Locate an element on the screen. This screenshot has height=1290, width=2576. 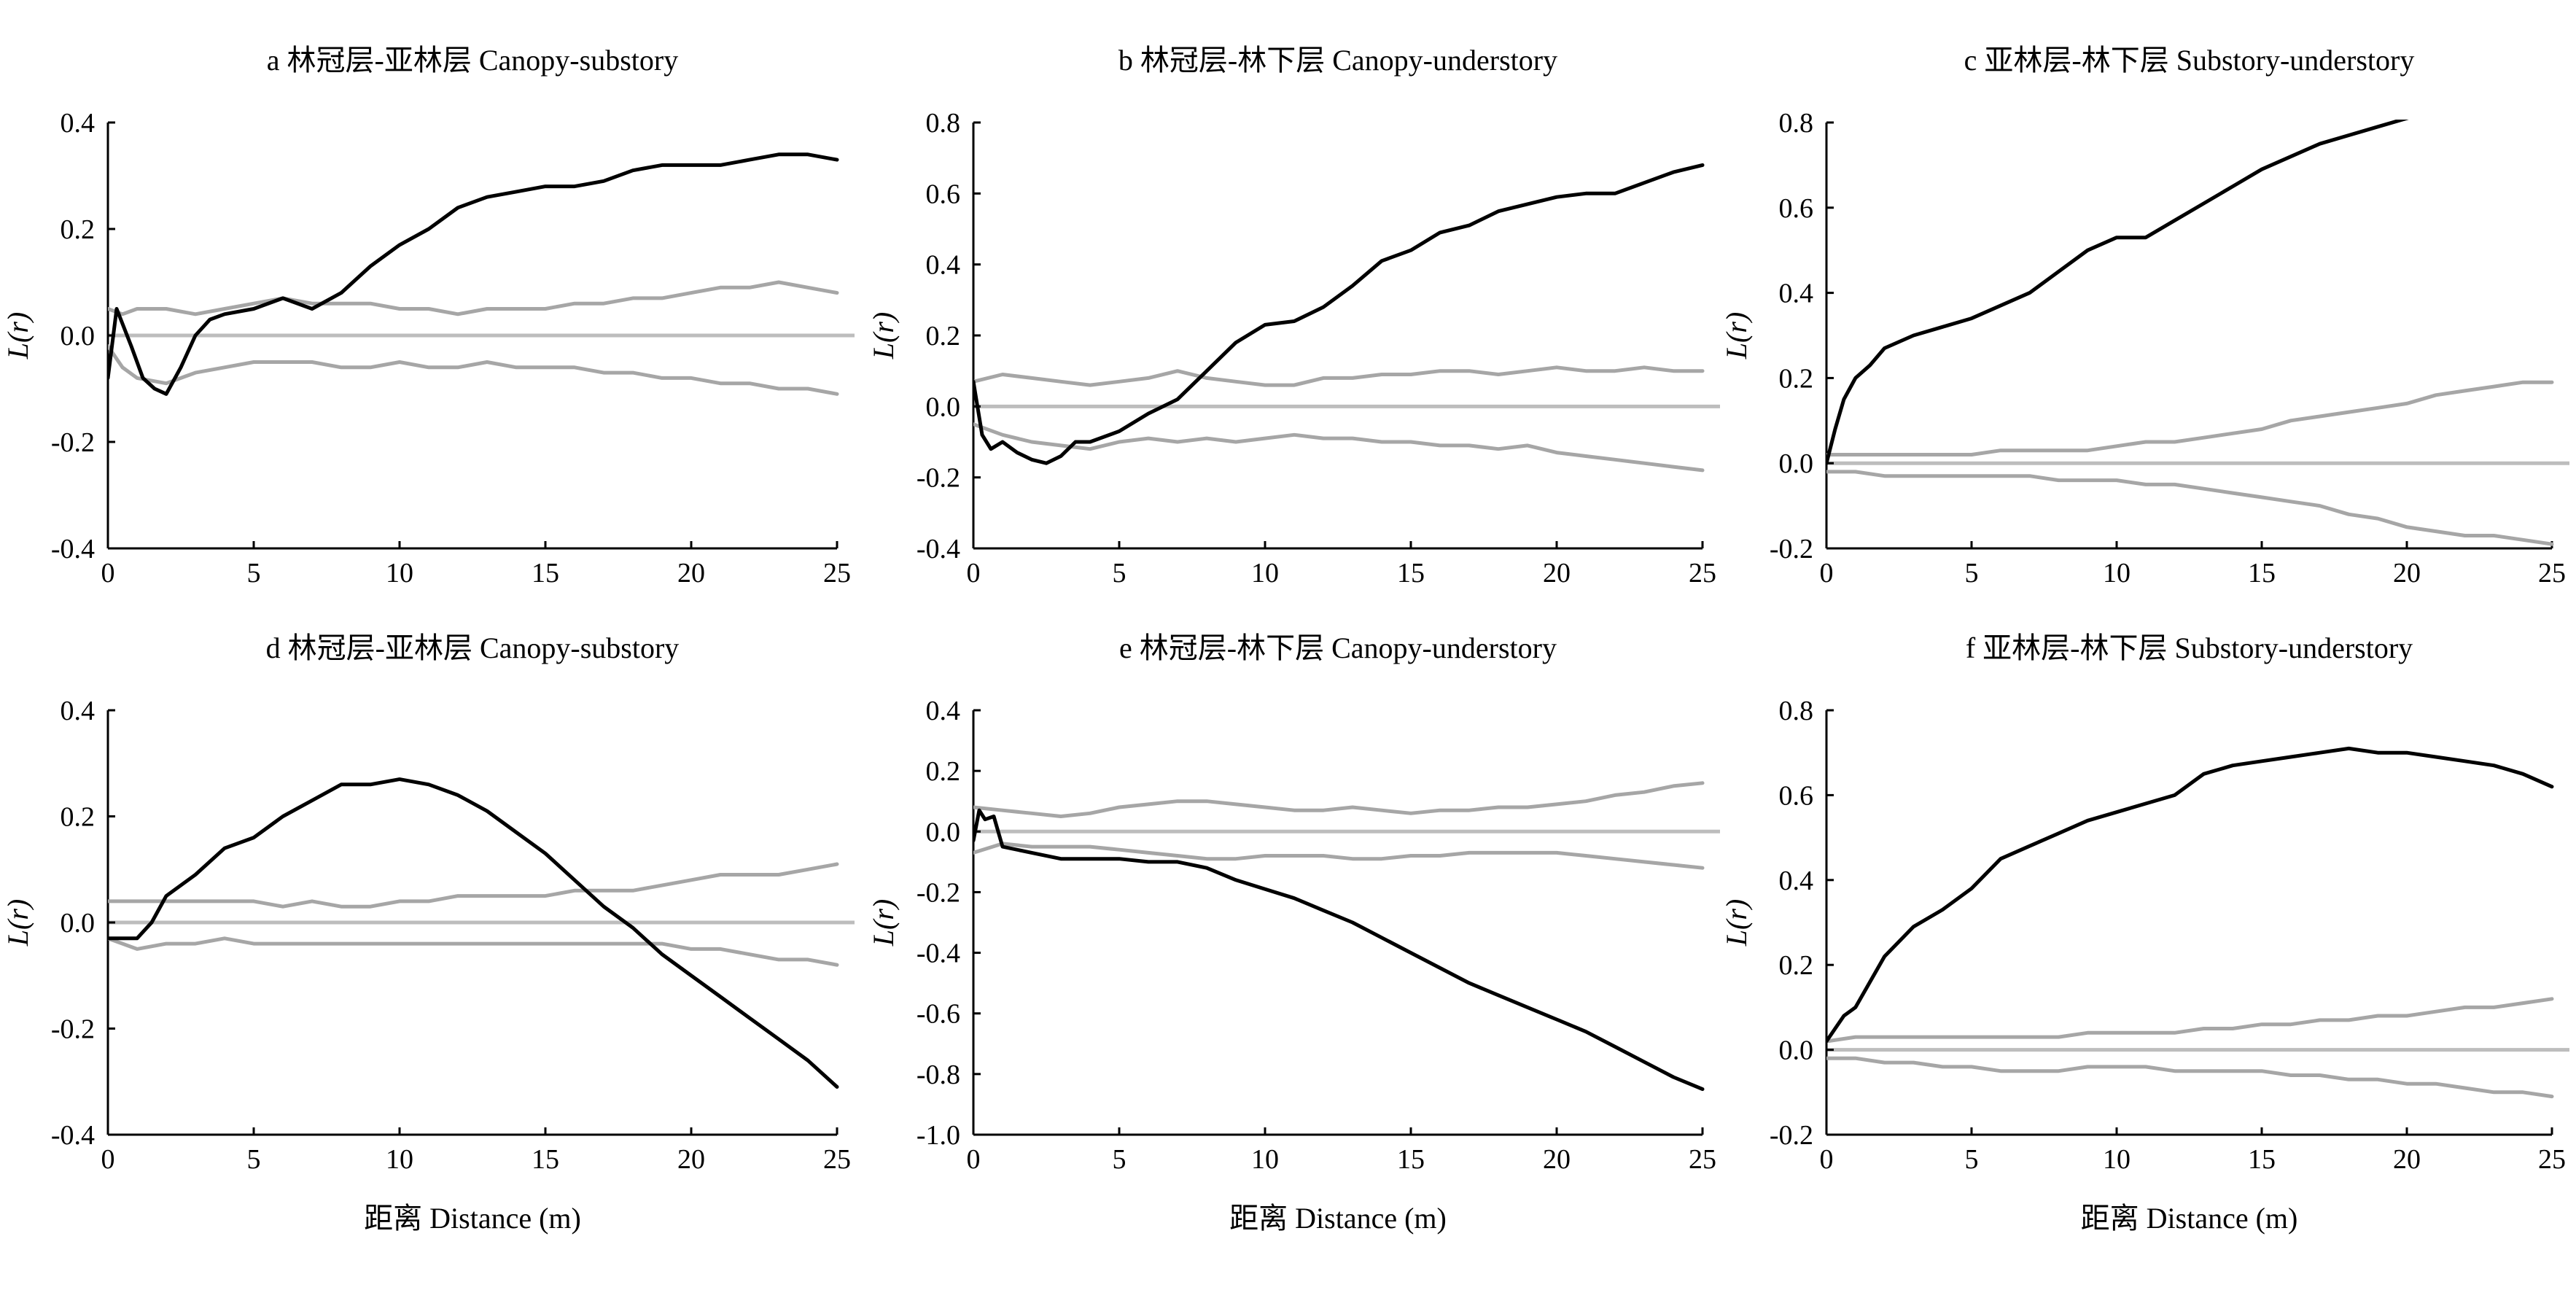
panel-title: e 林冠层-林下层 Canopy-understory is located at coordinates (1338, 648).